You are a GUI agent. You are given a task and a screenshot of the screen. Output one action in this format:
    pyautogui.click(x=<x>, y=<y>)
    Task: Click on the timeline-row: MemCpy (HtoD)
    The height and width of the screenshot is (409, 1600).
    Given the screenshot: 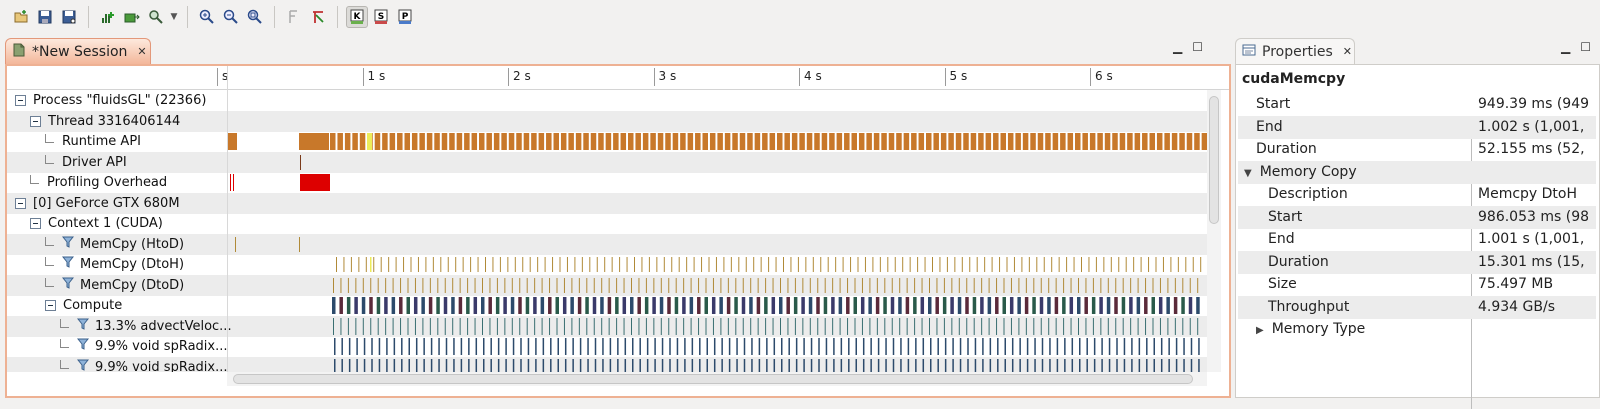 What is the action you would take?
    pyautogui.click(x=607, y=244)
    